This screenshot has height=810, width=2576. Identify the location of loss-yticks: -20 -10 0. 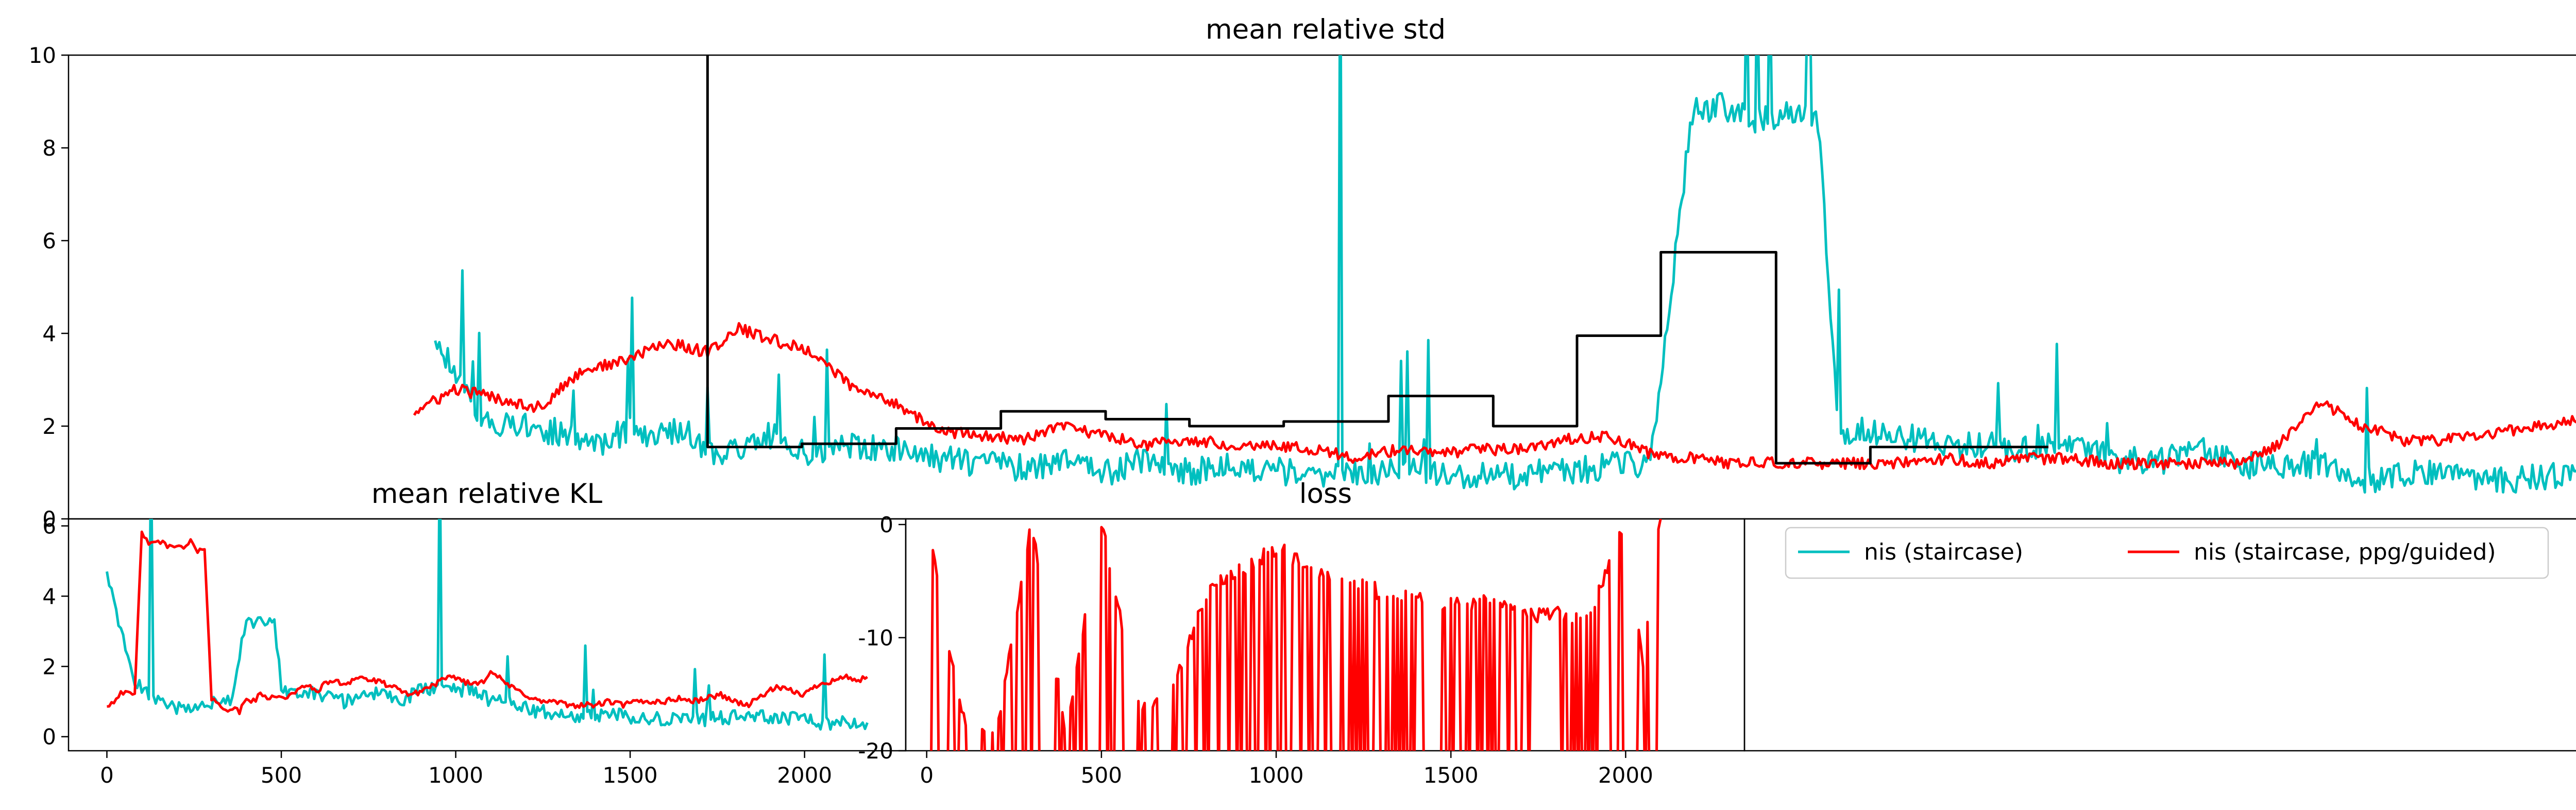
(882, 638).